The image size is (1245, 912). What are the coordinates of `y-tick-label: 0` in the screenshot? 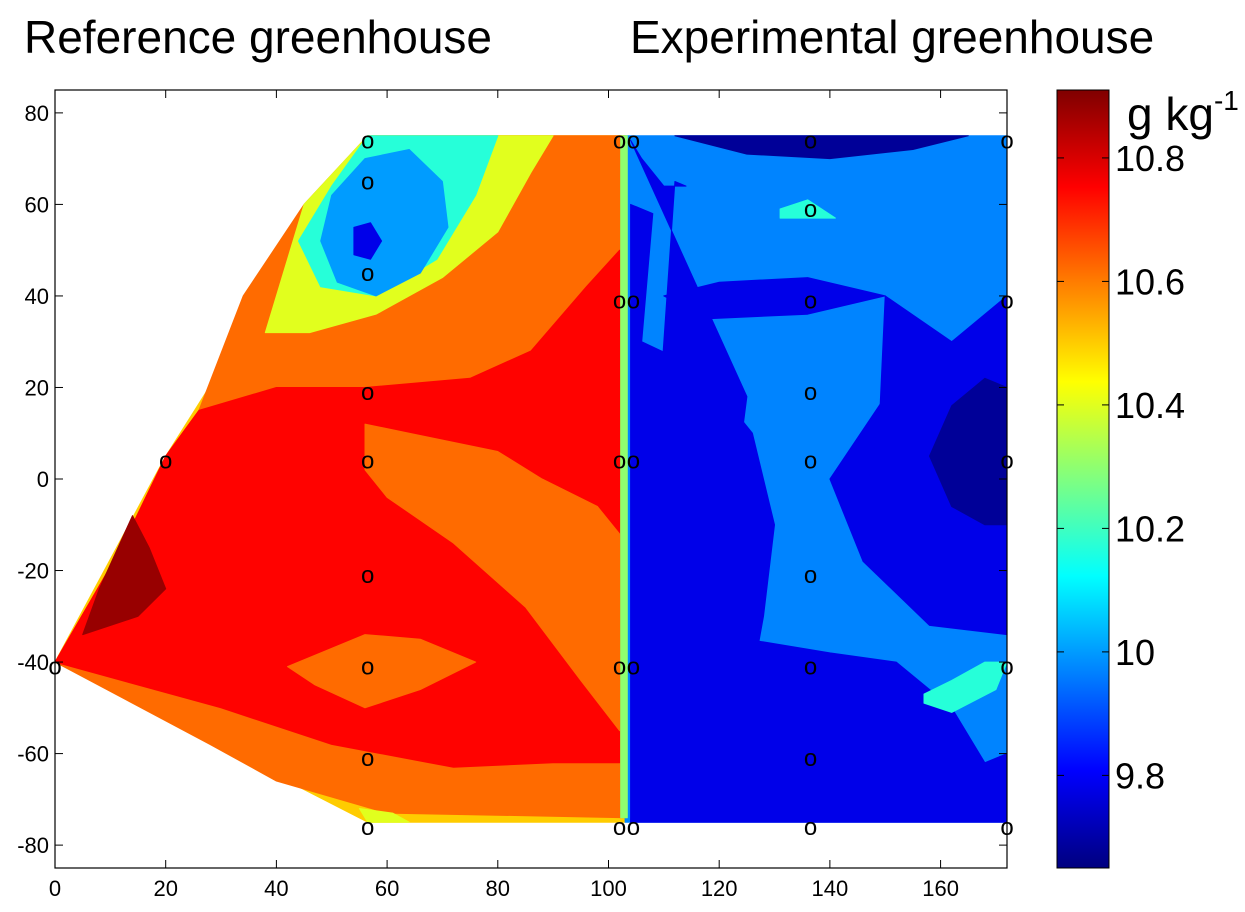 It's located at (43, 479).